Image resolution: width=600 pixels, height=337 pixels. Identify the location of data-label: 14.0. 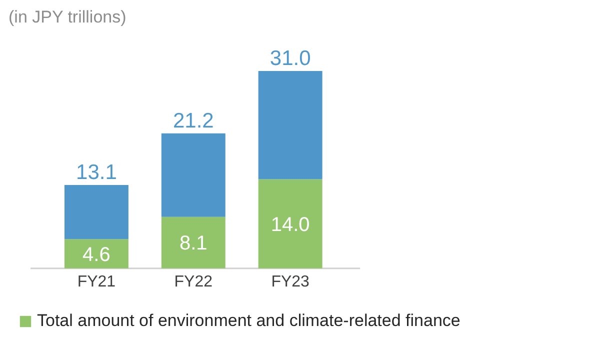
(290, 225).